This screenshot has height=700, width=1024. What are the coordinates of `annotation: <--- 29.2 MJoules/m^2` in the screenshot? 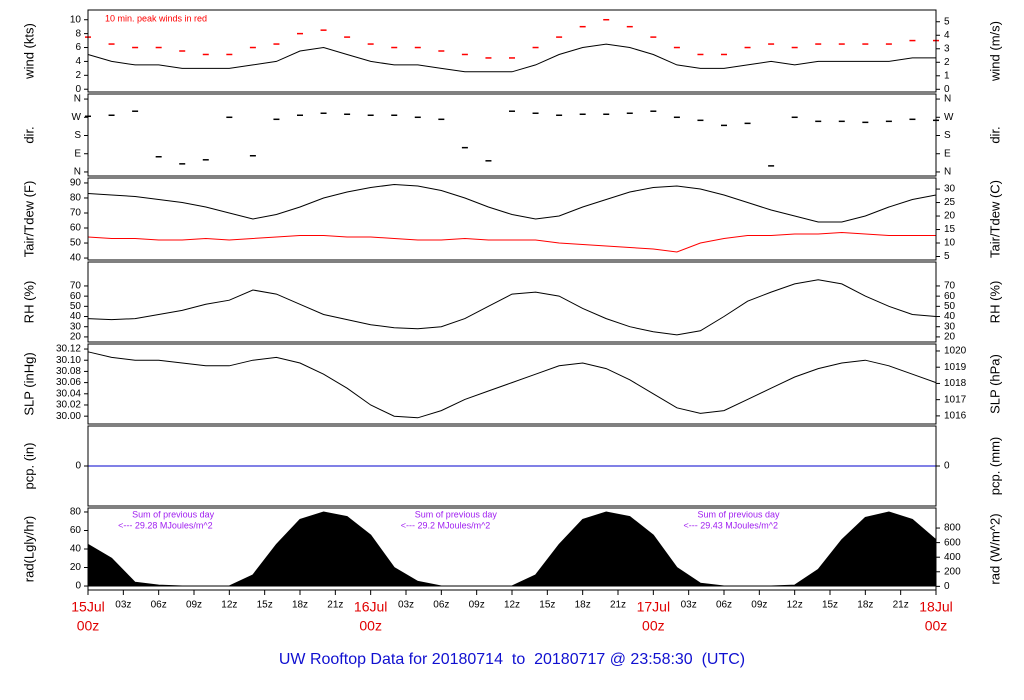 It's located at (446, 525).